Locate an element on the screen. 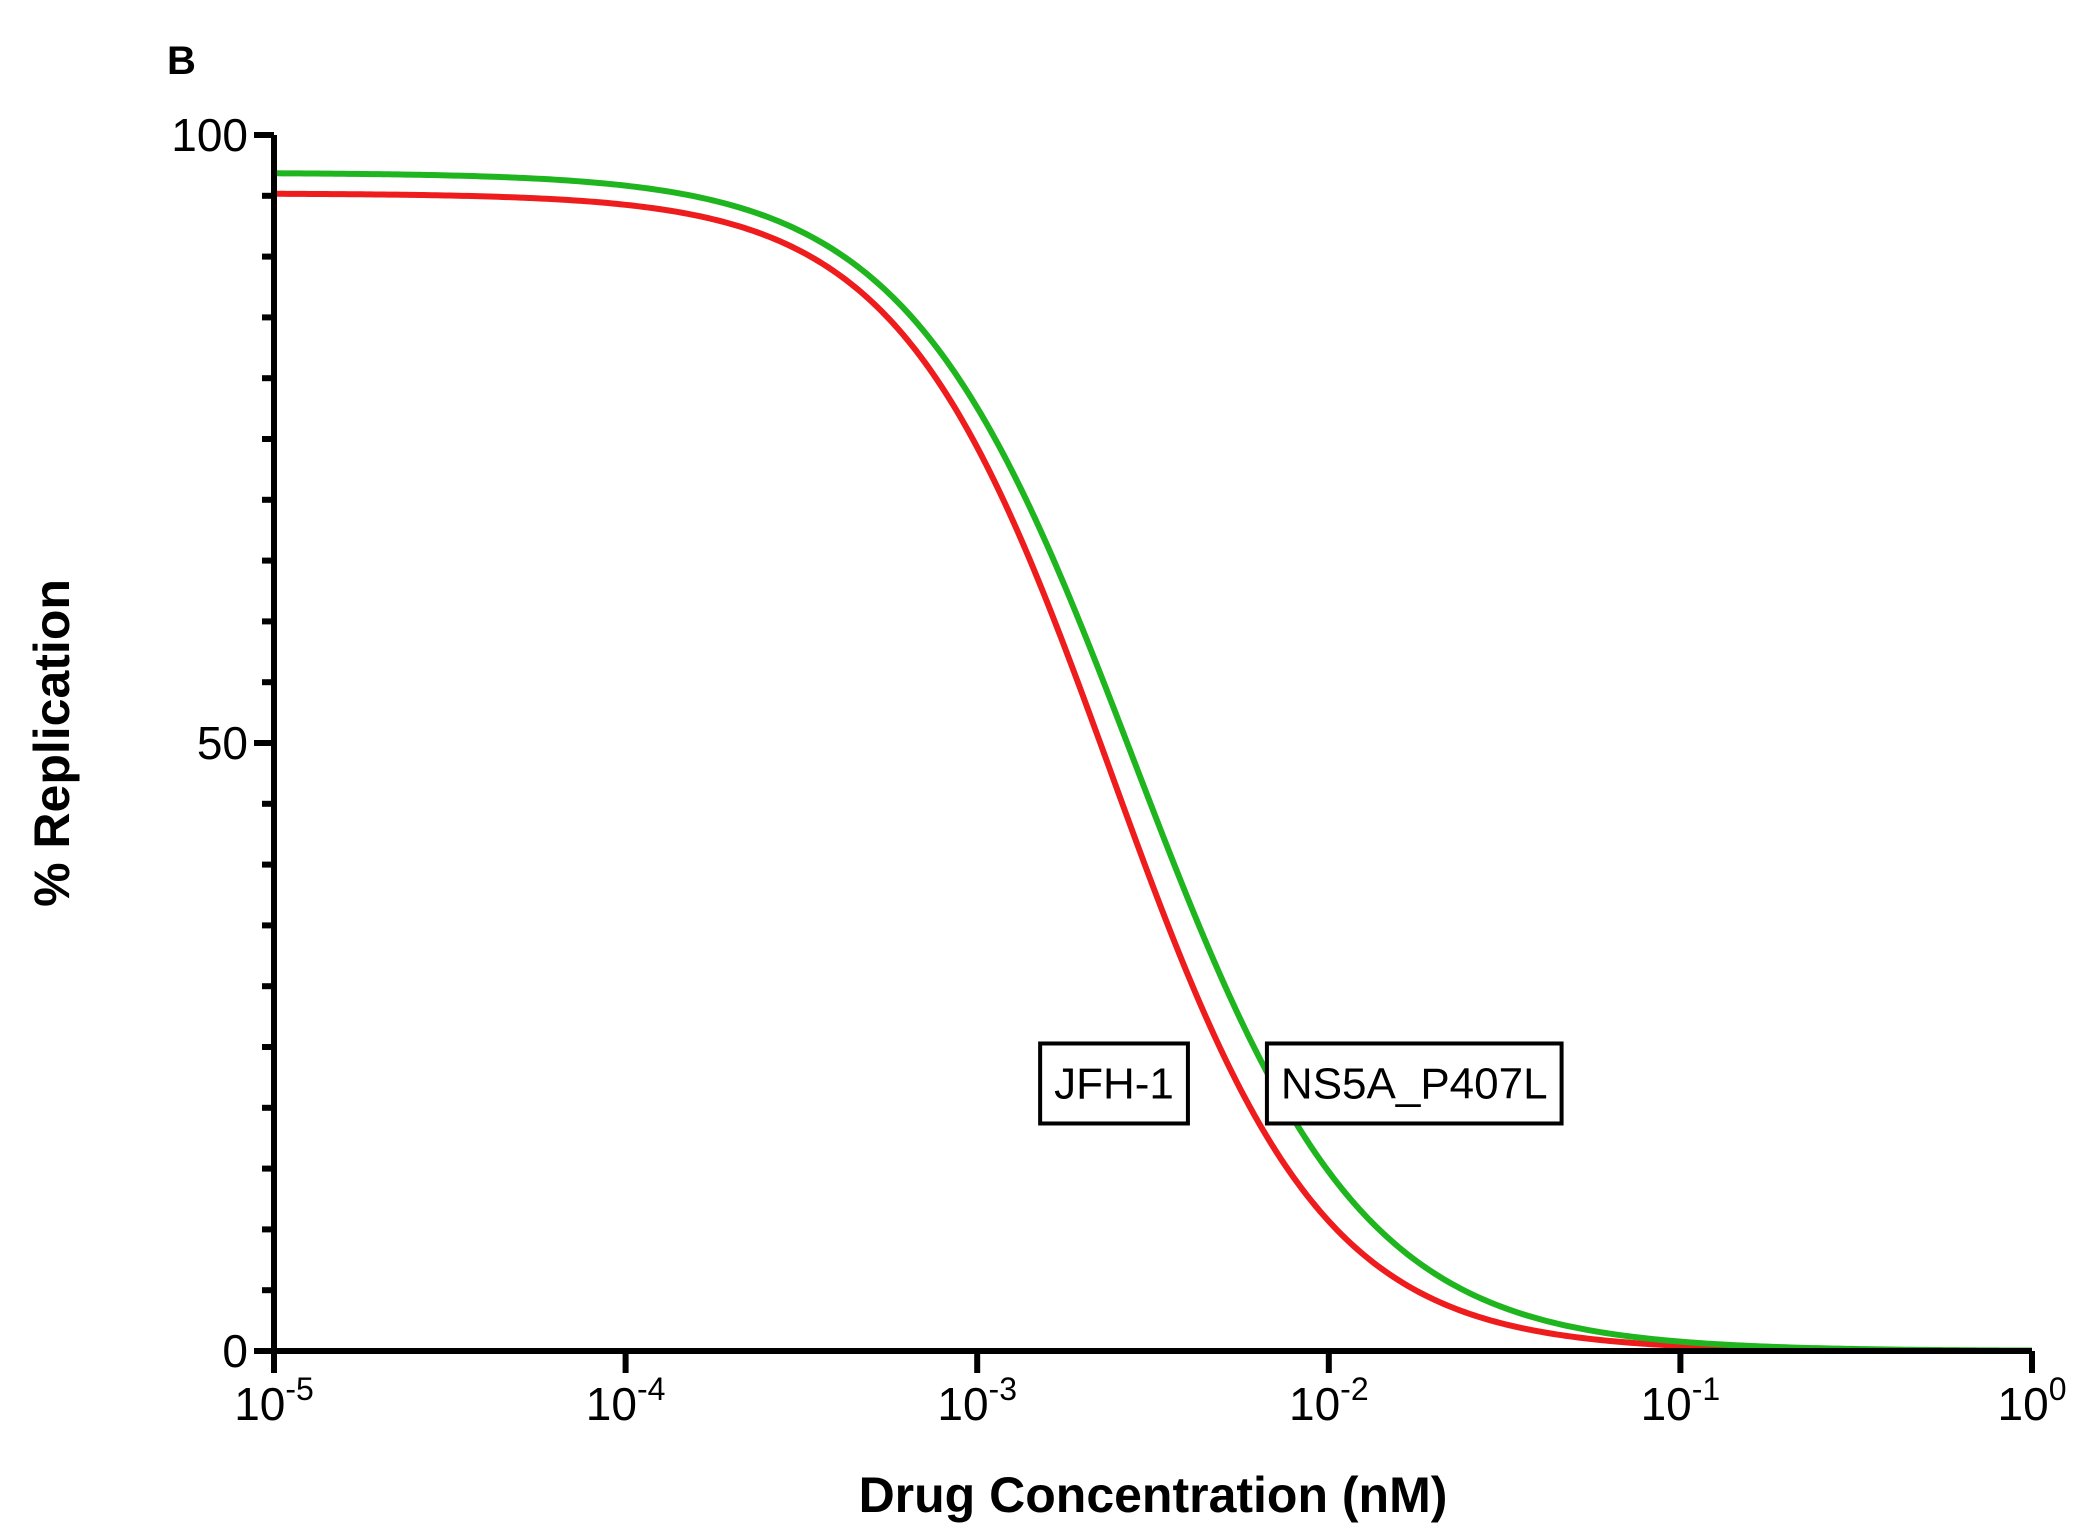 This screenshot has width=2088, height=1539. x-tick-exponent: 0 is located at coordinates (2058, 1389).